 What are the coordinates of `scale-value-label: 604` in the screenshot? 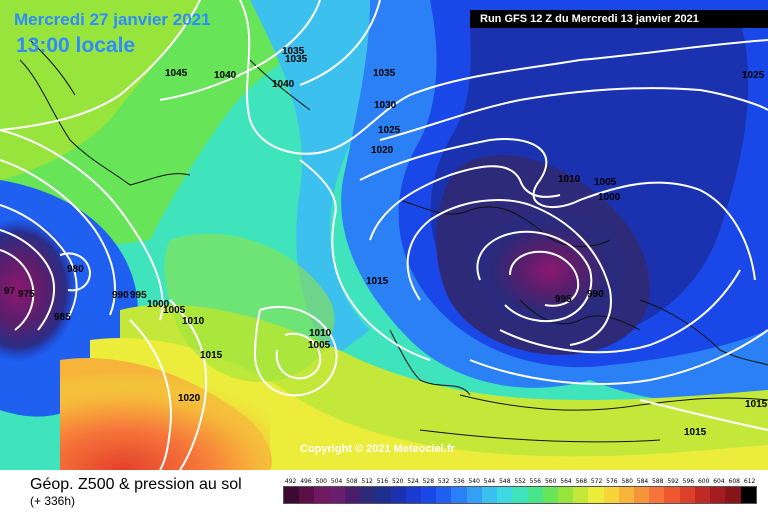 It's located at (719, 481).